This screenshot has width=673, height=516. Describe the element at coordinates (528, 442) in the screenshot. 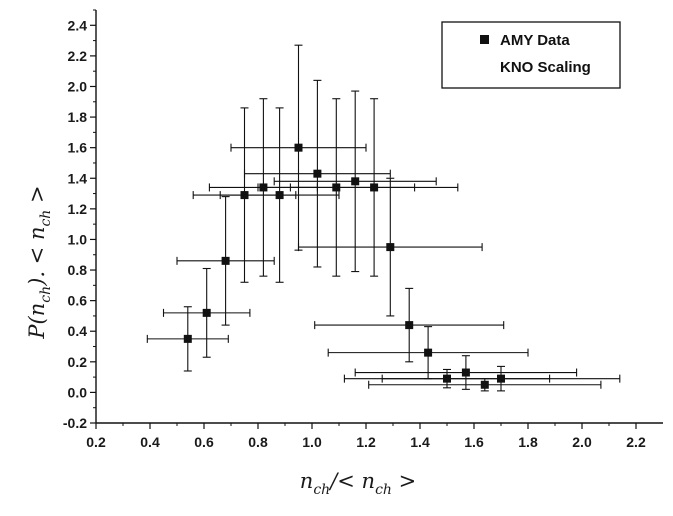

I see `x-tick-label: 1.8` at that location.